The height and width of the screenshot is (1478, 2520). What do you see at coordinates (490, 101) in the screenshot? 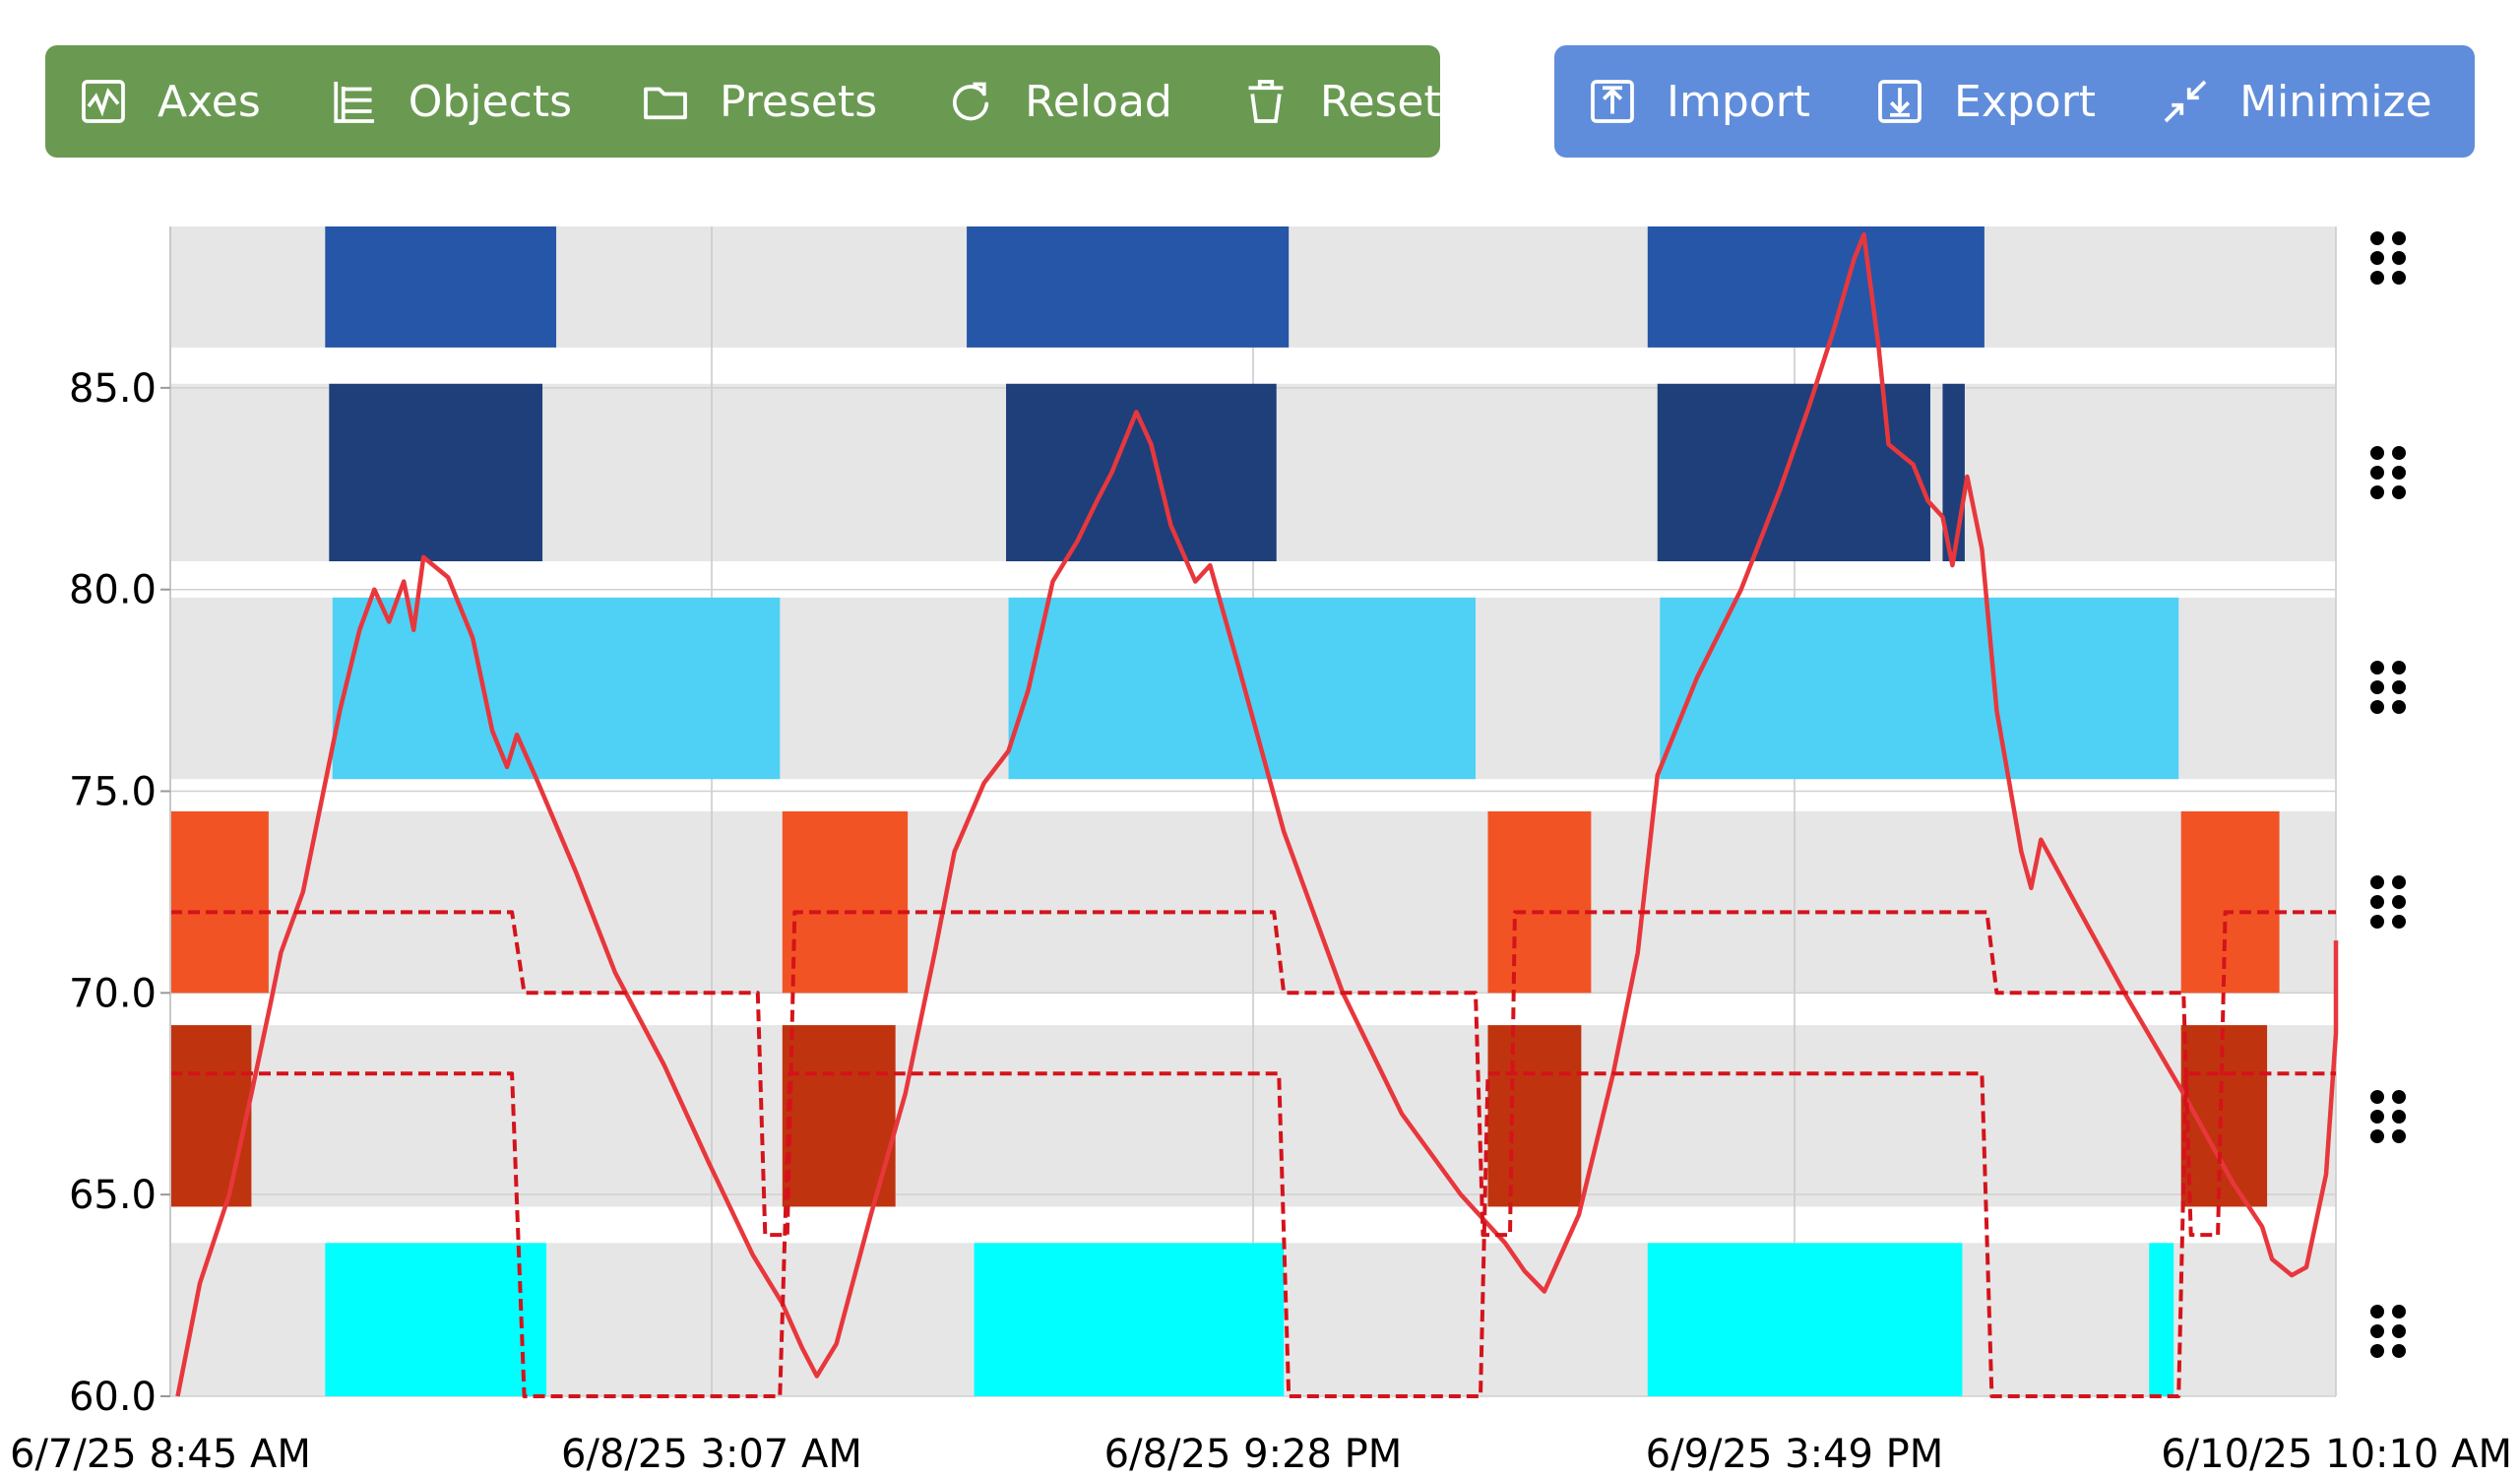
I see `objects-button-label: Objects` at bounding box center [490, 101].